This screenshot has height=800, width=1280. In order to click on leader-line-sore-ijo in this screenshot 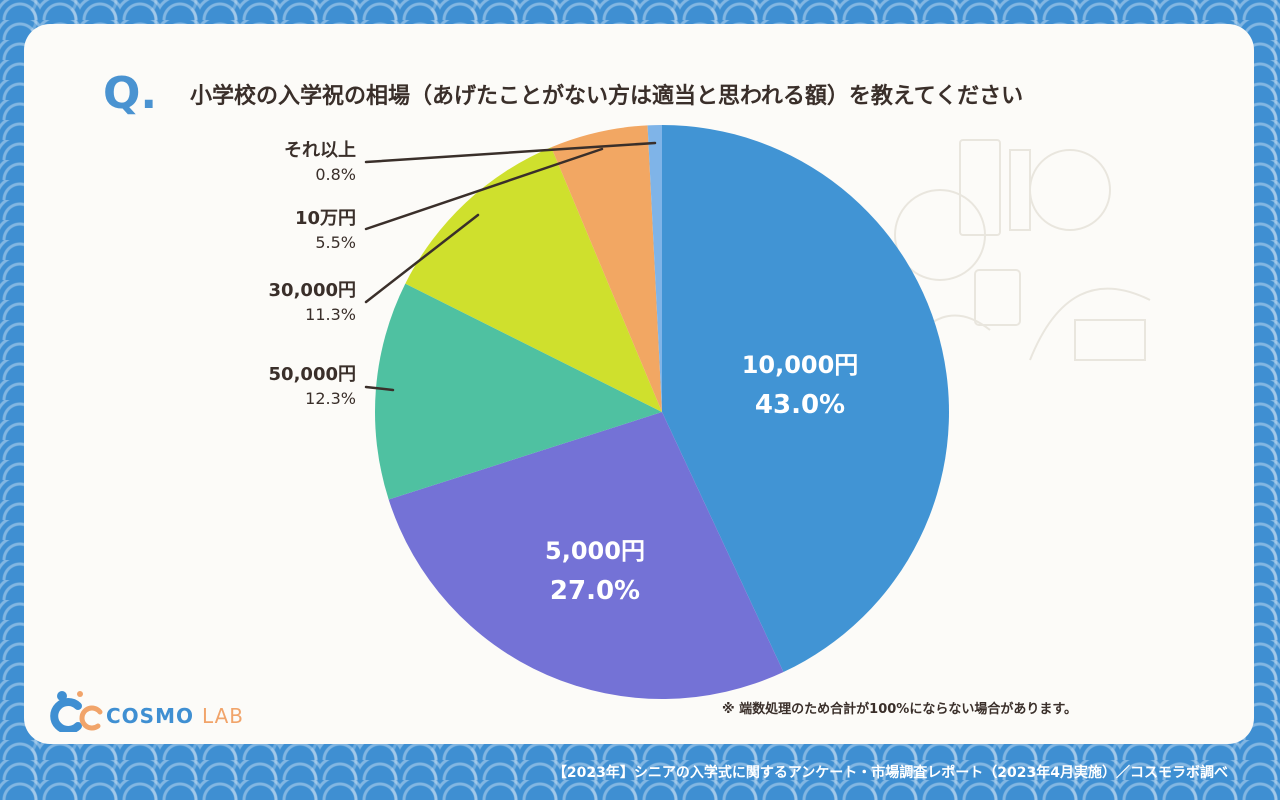, I will do `click(510, 152)`.